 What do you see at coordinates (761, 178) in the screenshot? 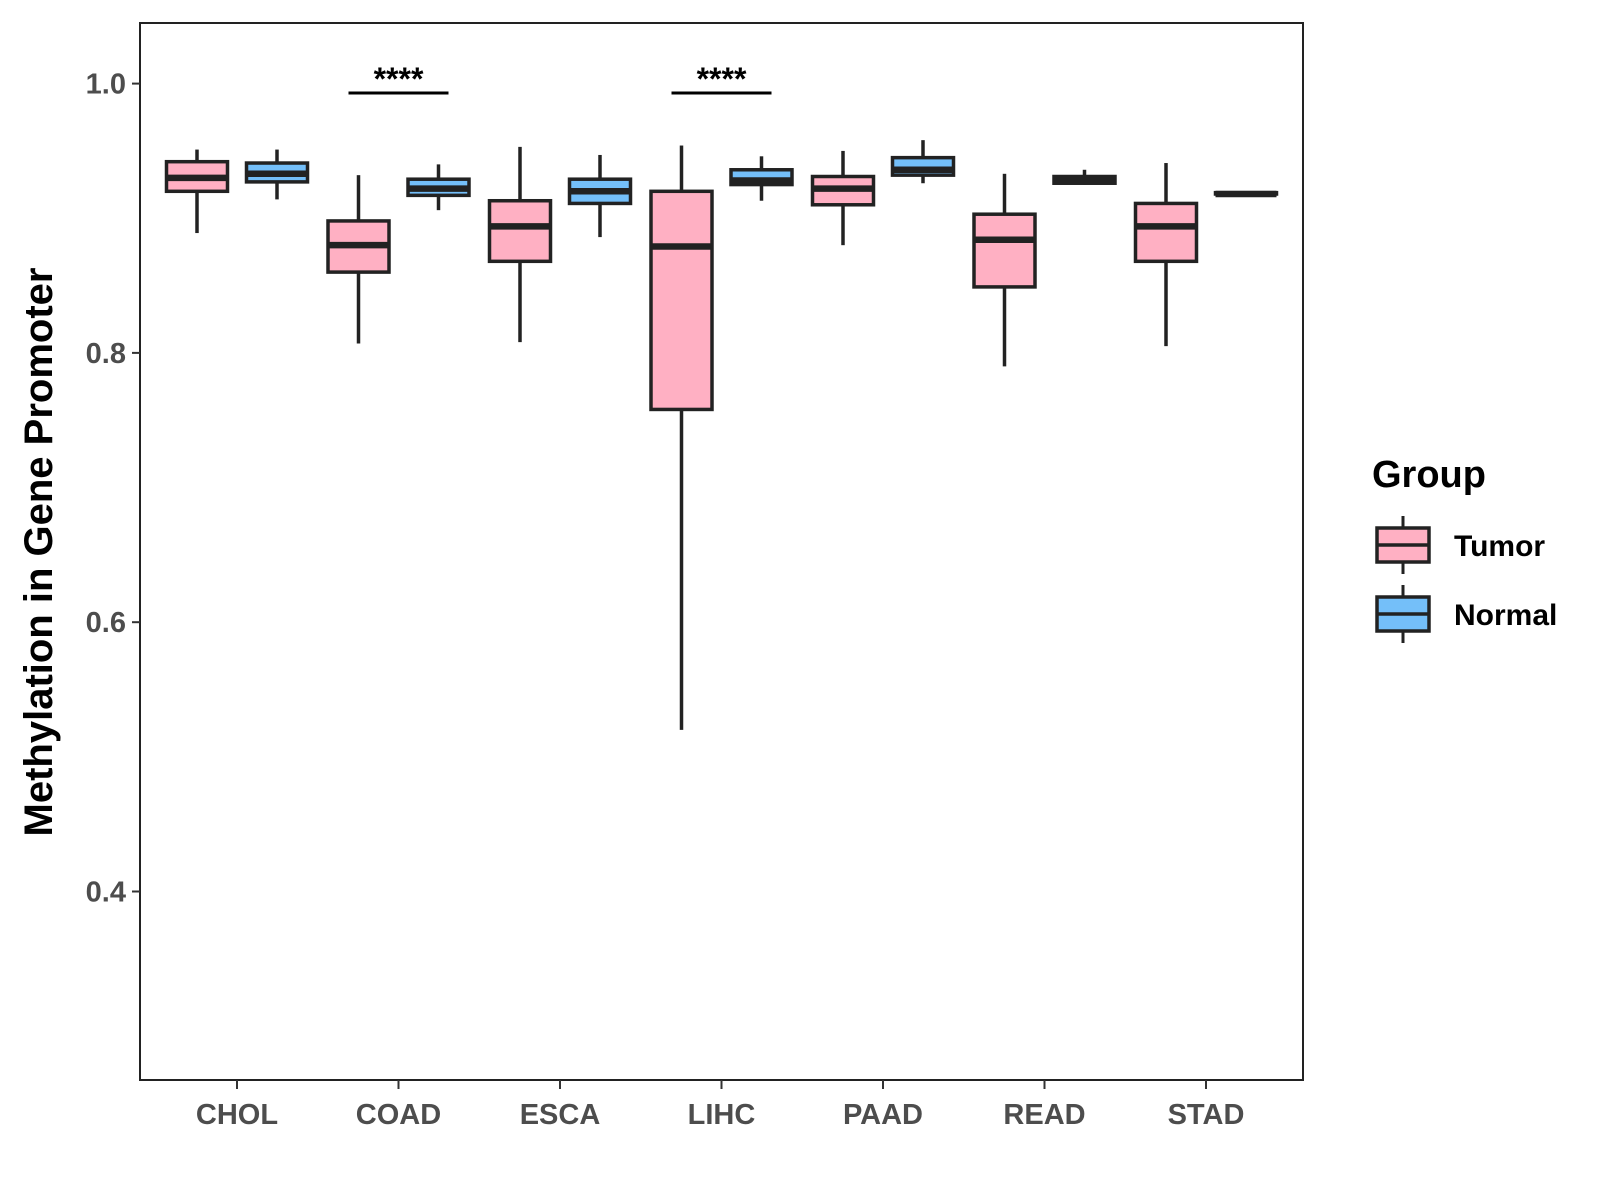
I see `normal-box-lihc` at bounding box center [761, 178].